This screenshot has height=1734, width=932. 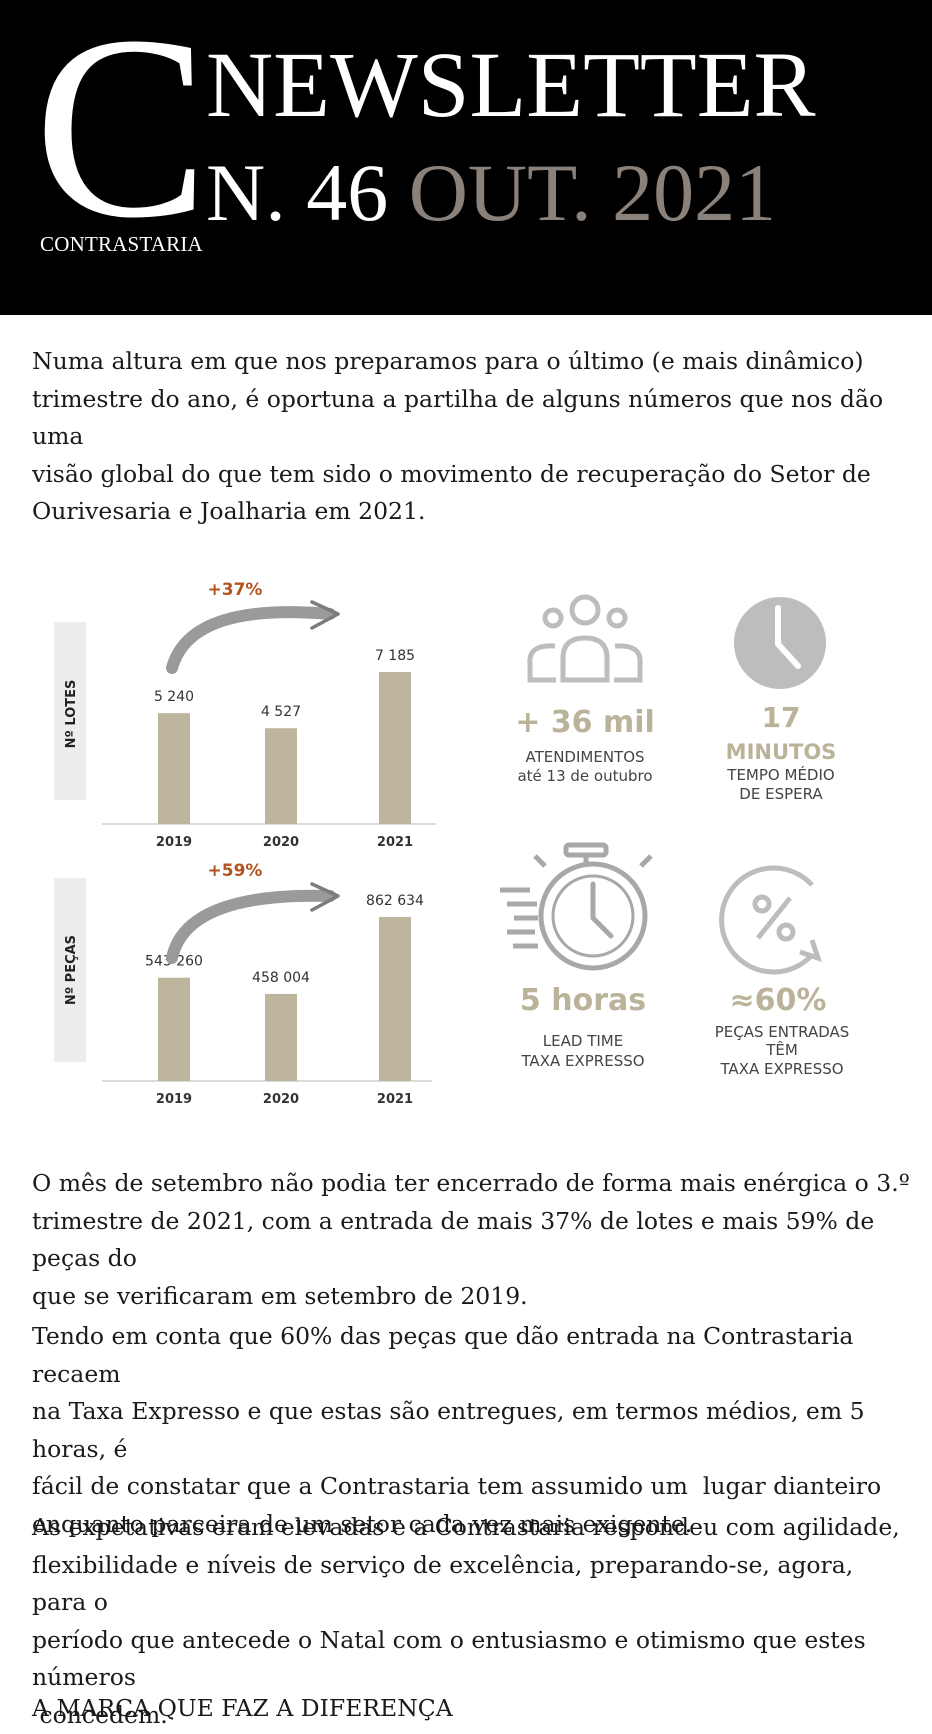 I want to click on chart-1-bar-2019, so click(x=174, y=1029).